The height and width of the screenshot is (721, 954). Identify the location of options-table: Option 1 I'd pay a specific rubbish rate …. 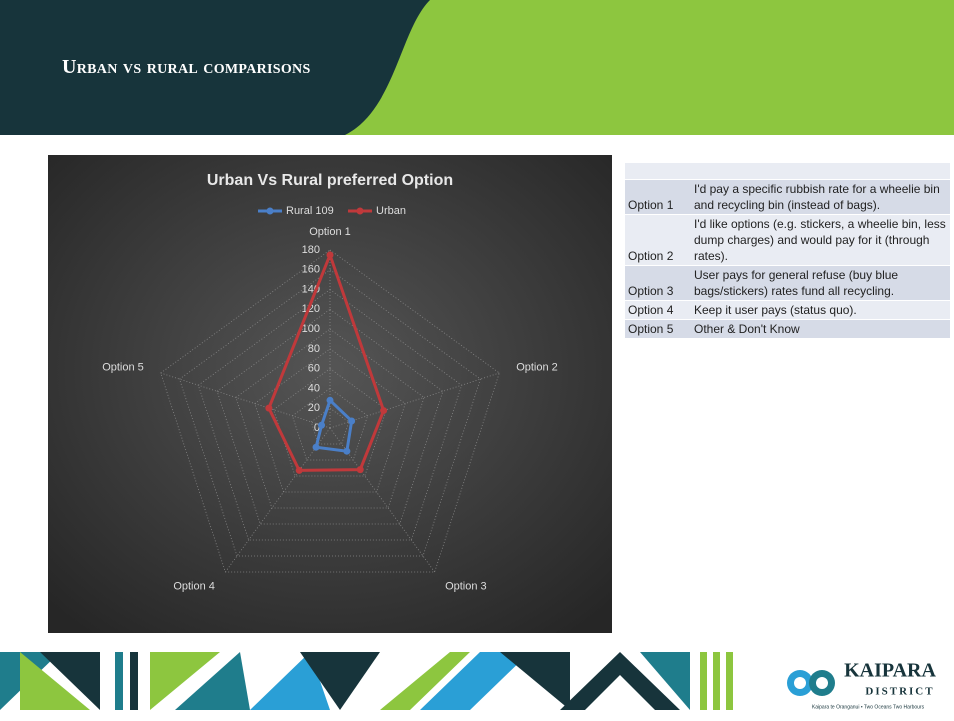
(787, 251).